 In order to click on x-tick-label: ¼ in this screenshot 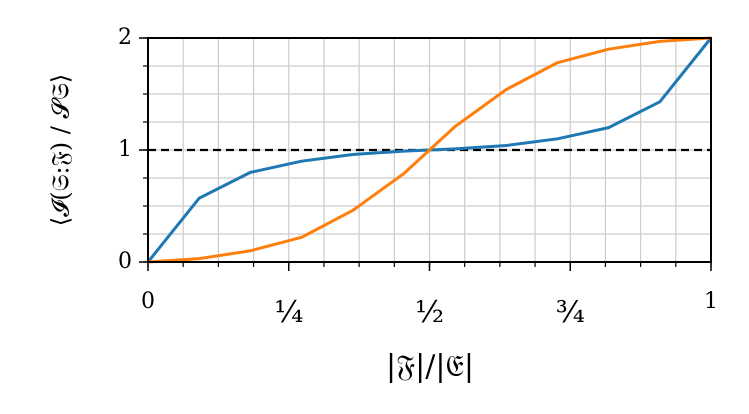, I will do `click(288, 312)`.